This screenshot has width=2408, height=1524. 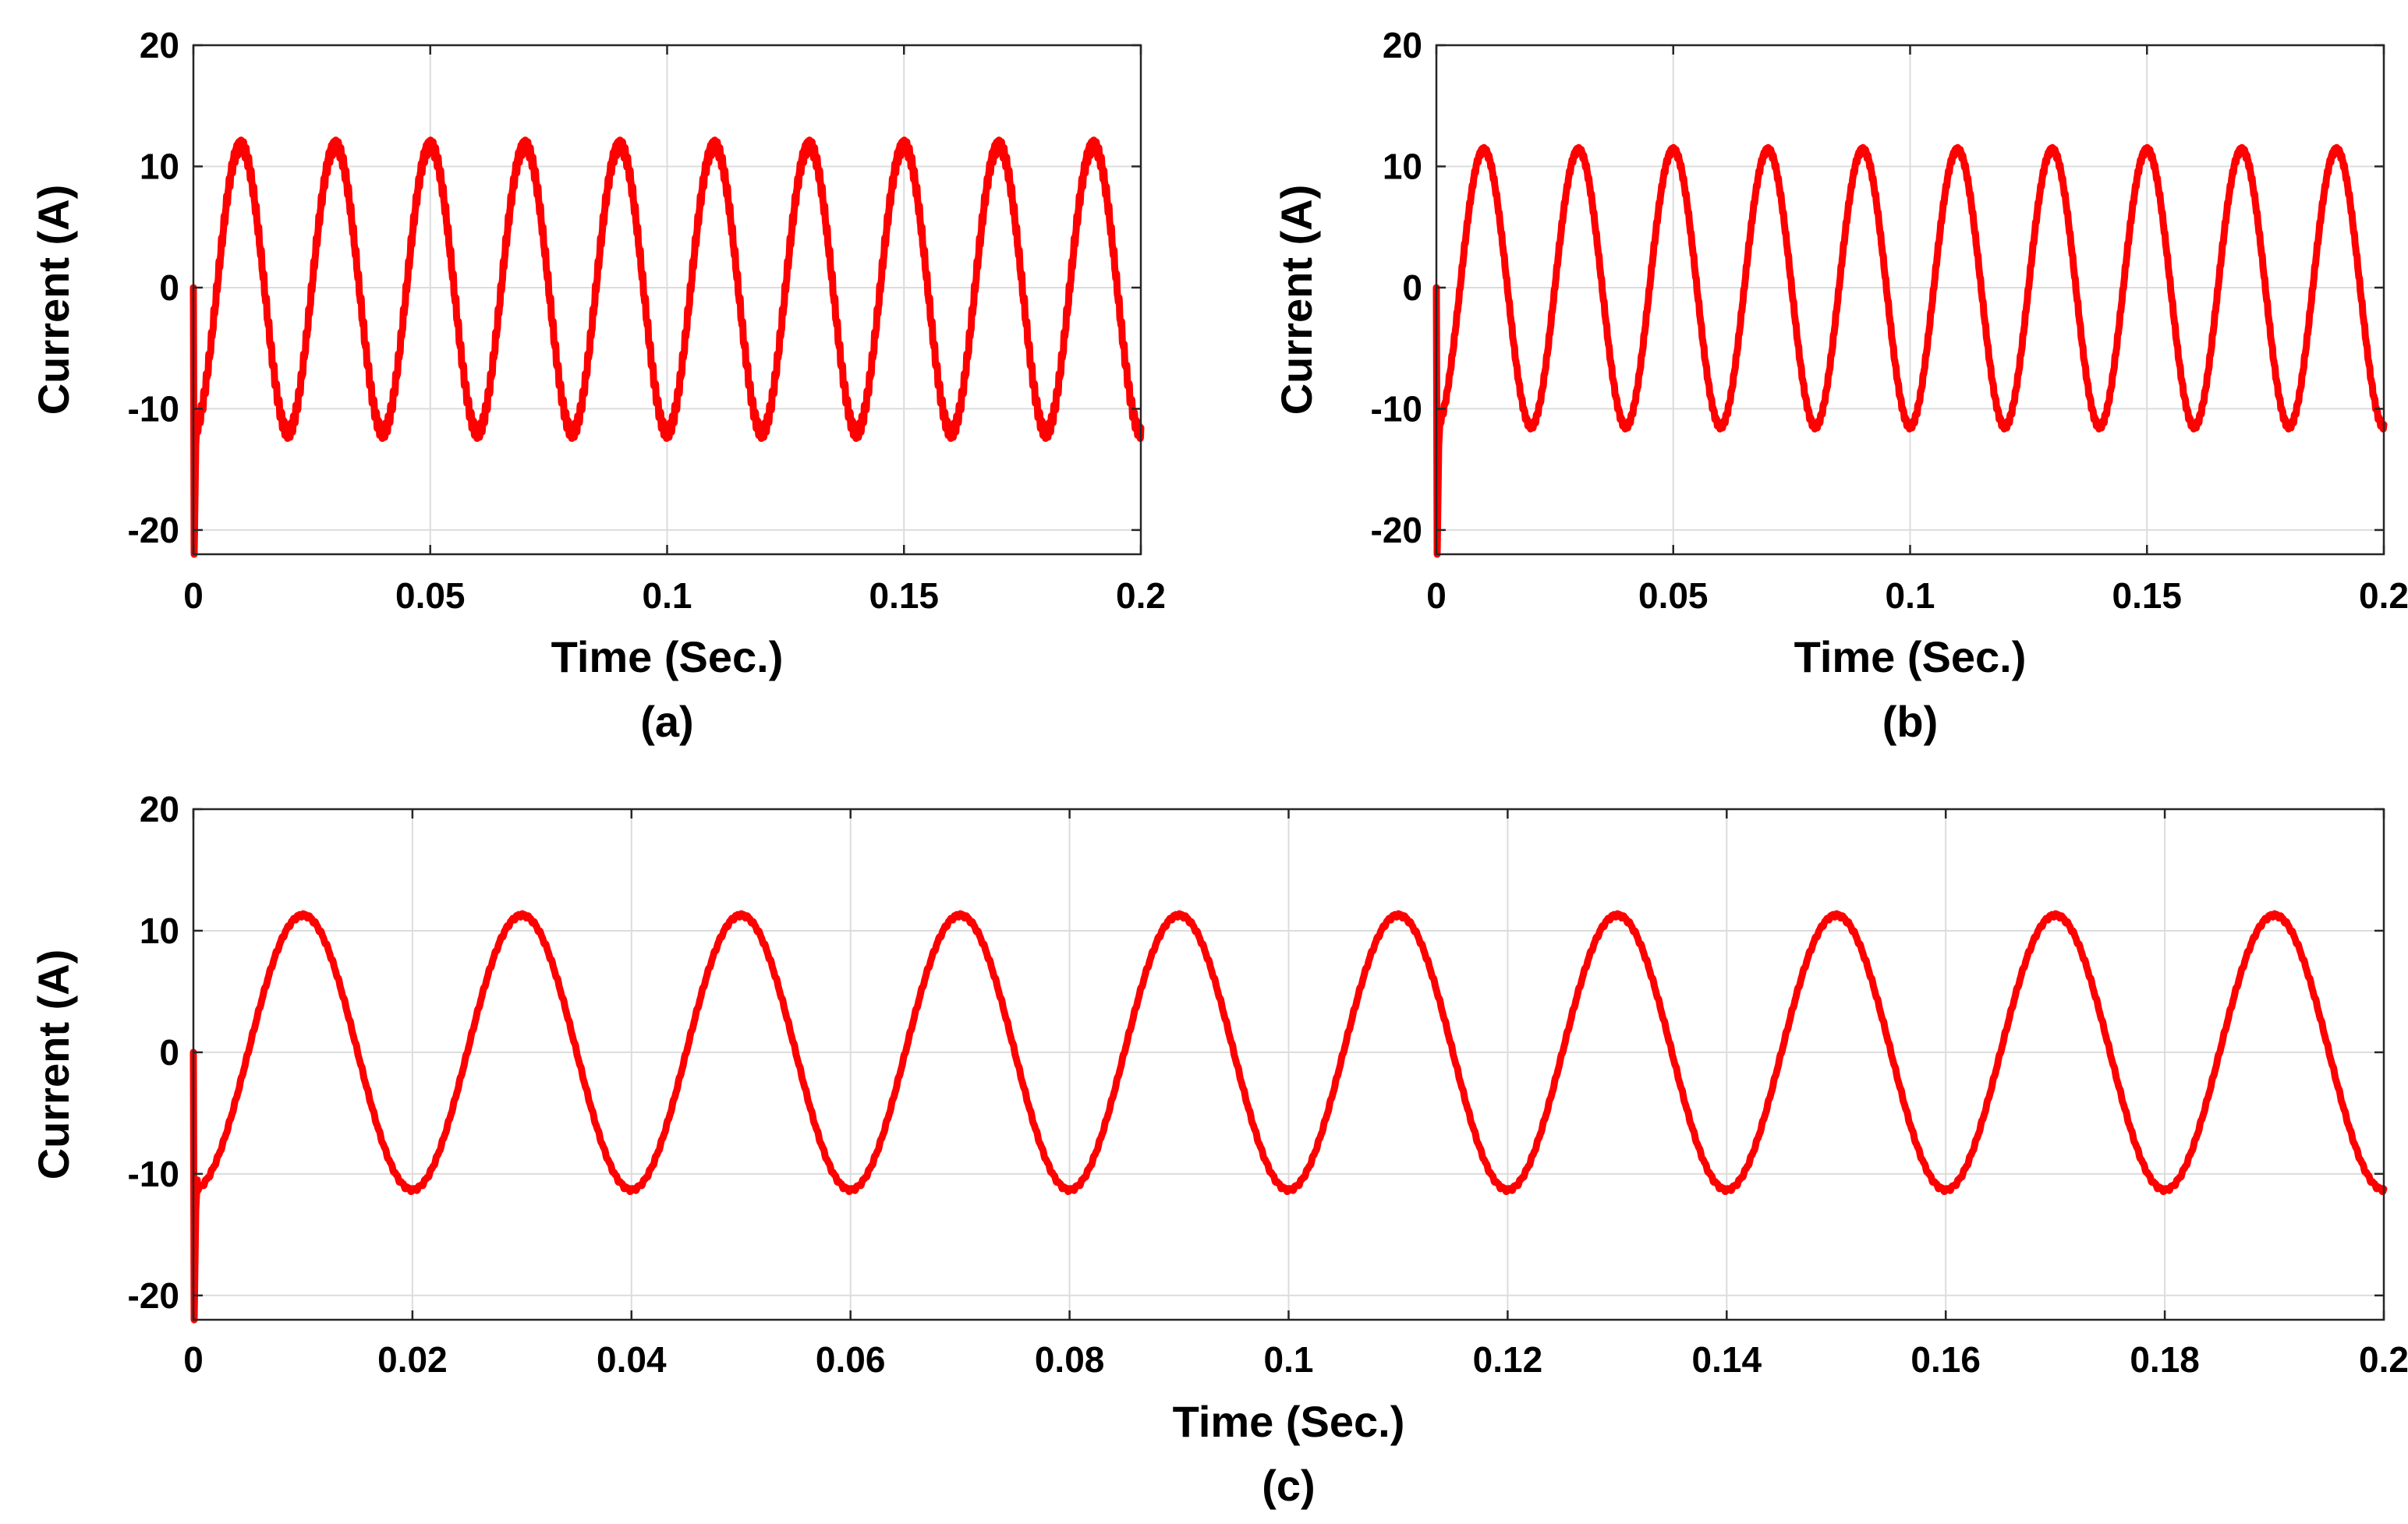 What do you see at coordinates (2165, 1359) in the screenshot?
I see `x-tick-label: 0.18` at bounding box center [2165, 1359].